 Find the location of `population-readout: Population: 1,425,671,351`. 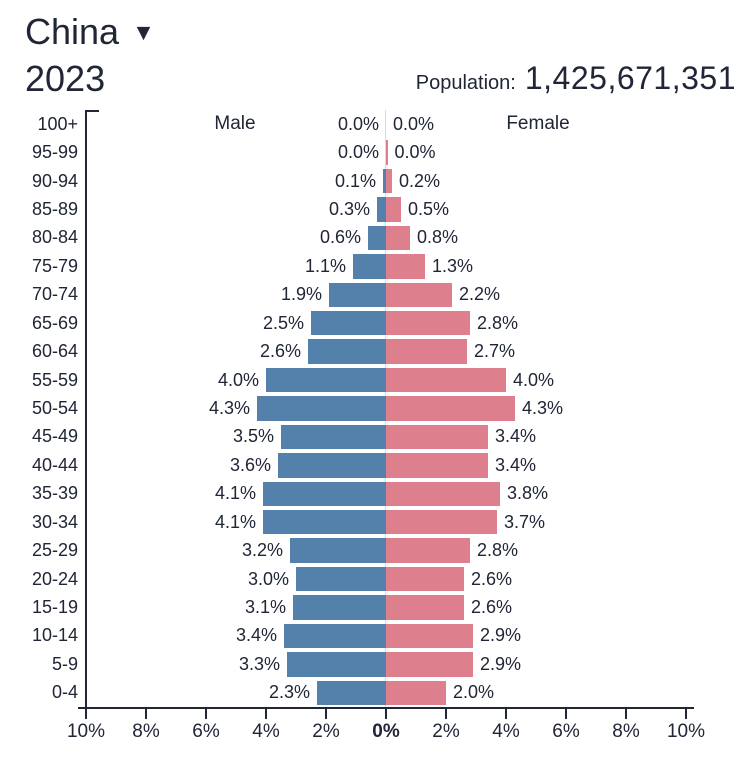

population-readout: Population: 1,425,671,351 is located at coordinates (576, 78).